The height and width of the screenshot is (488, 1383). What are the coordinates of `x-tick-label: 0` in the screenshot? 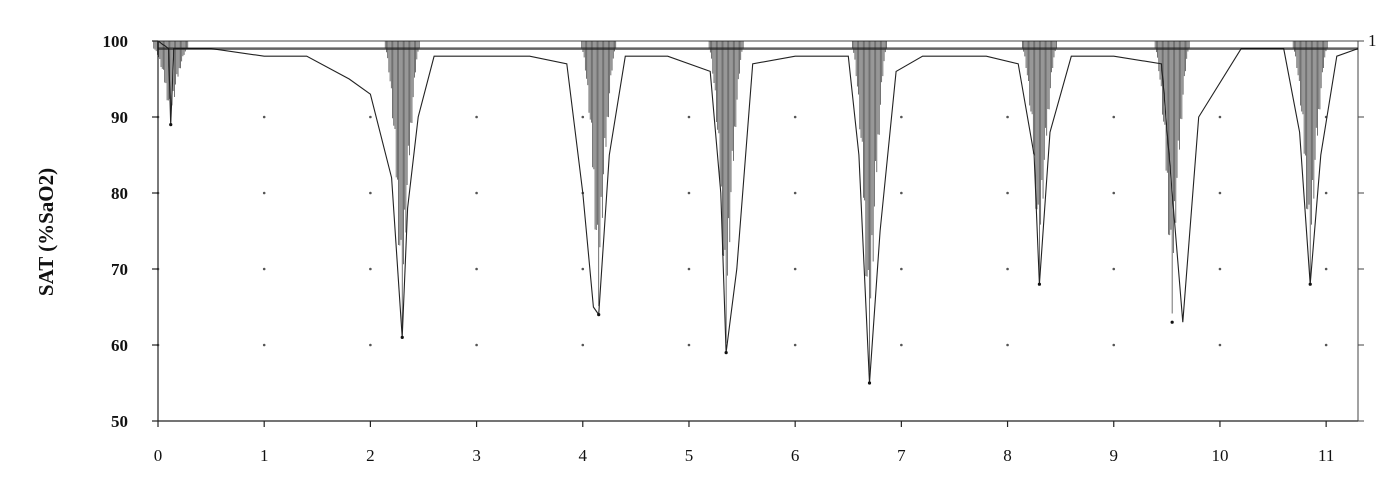 It's located at (158, 455).